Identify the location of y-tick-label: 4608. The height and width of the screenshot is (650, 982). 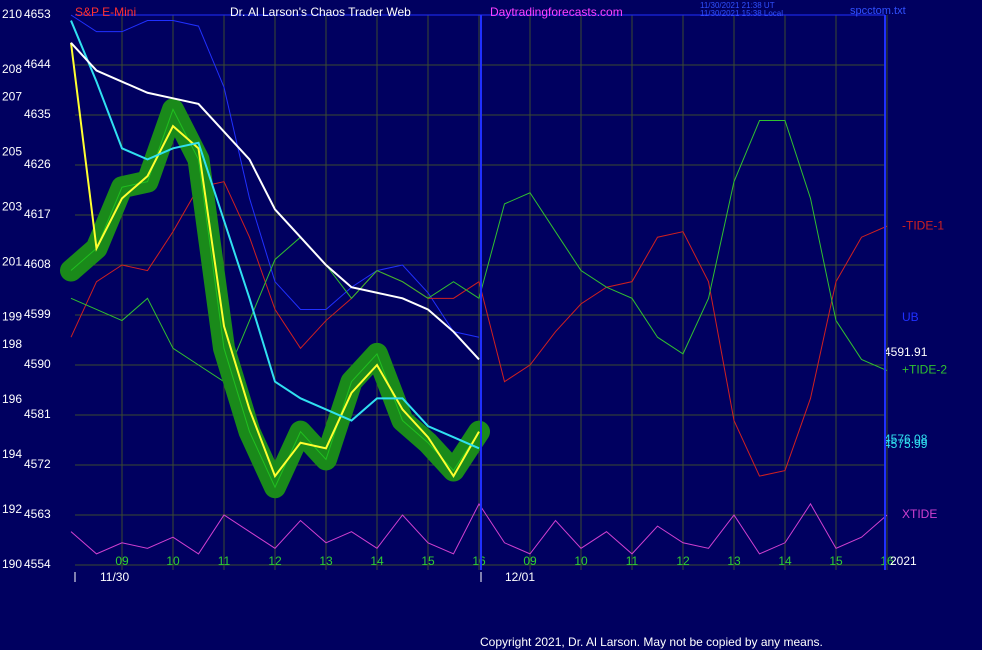
(37, 264).